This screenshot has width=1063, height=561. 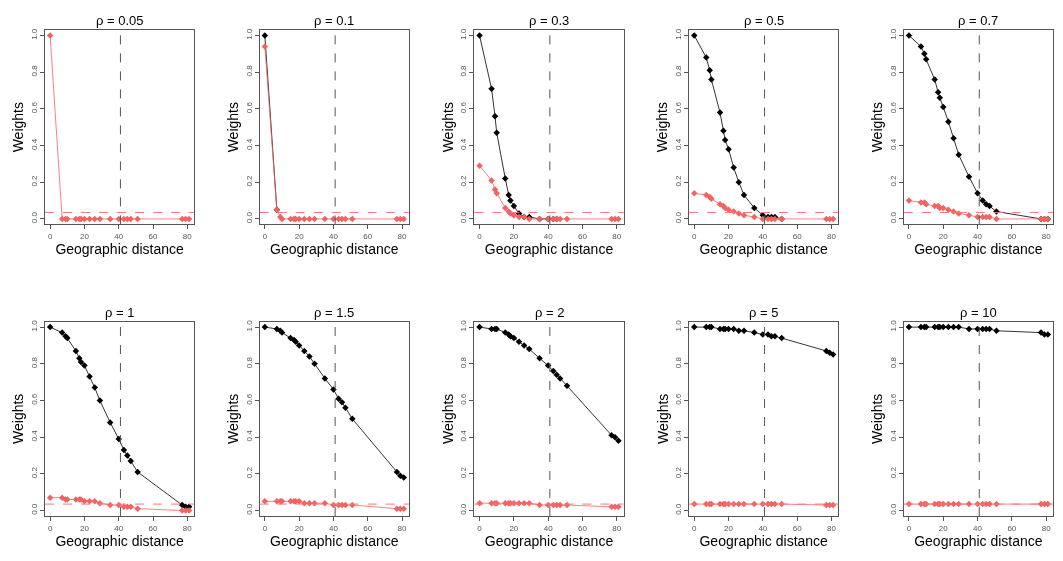 I want to click on chart-title: ρ = 0.05, so click(x=120, y=20).